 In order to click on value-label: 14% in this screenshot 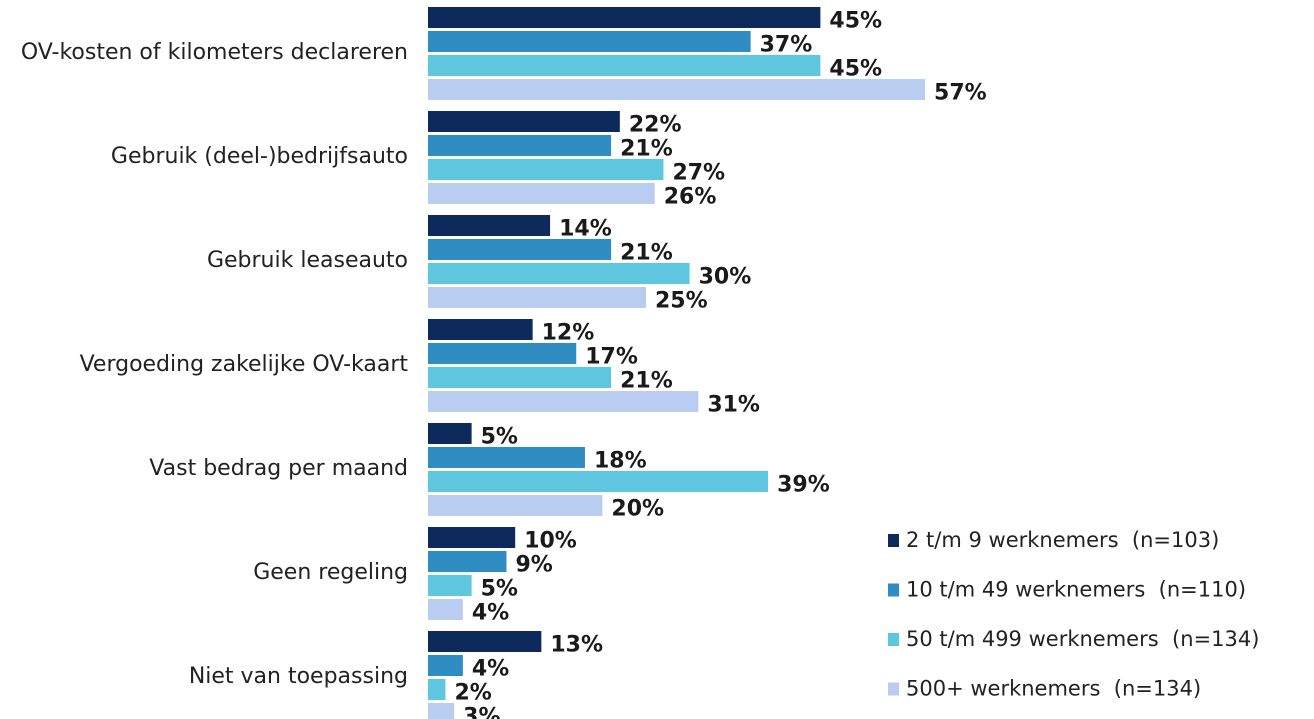, I will do `click(585, 229)`.